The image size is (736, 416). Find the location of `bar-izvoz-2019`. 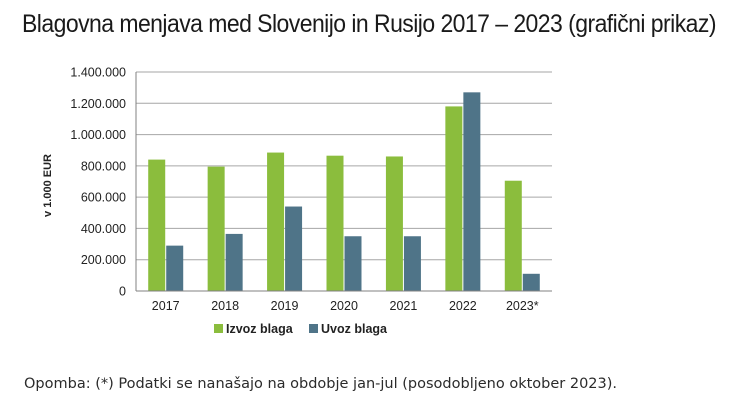

bar-izvoz-2019 is located at coordinates (276, 221).